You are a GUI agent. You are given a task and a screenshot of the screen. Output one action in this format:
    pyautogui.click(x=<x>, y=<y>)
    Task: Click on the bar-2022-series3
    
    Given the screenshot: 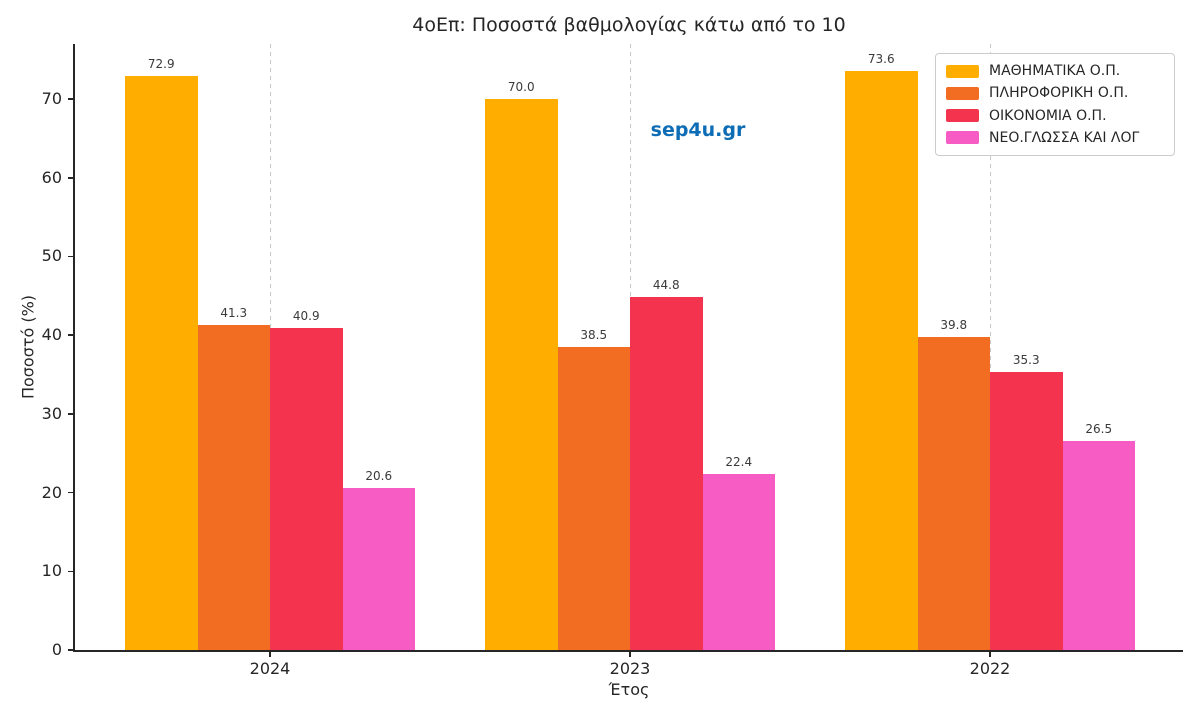 What is the action you would take?
    pyautogui.click(x=1026, y=511)
    